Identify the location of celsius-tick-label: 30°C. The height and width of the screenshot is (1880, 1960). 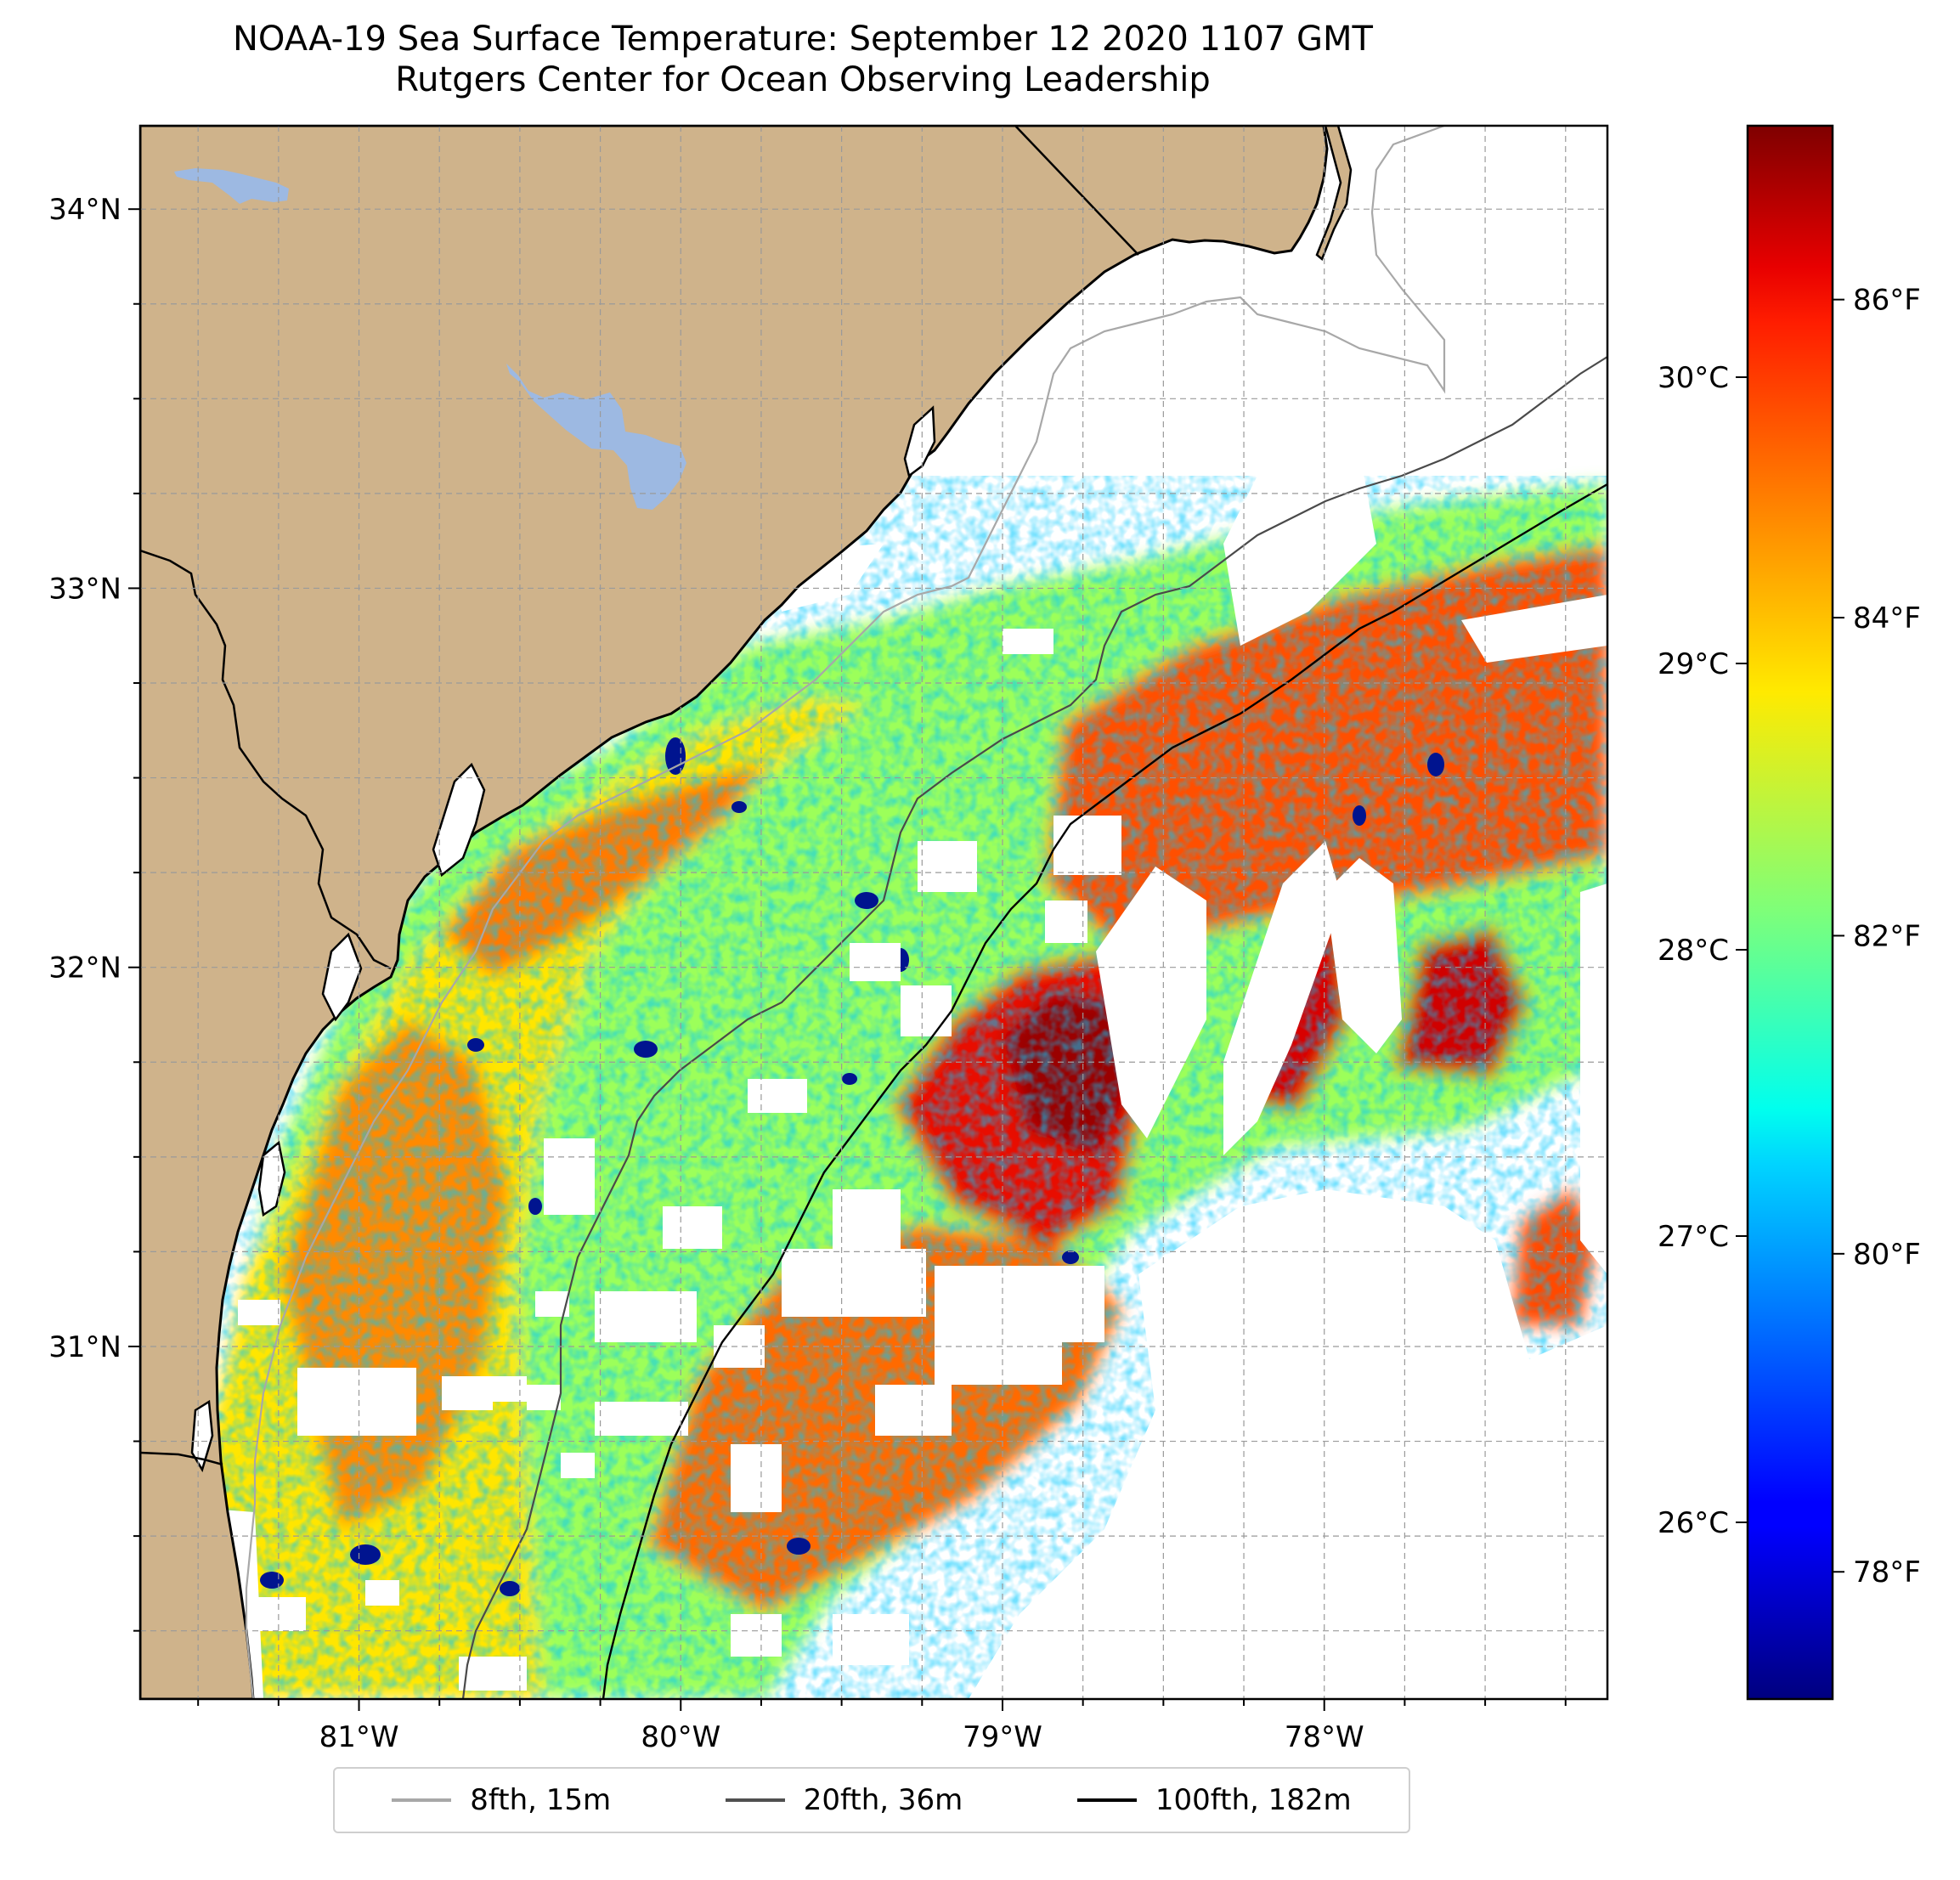
(1694, 378).